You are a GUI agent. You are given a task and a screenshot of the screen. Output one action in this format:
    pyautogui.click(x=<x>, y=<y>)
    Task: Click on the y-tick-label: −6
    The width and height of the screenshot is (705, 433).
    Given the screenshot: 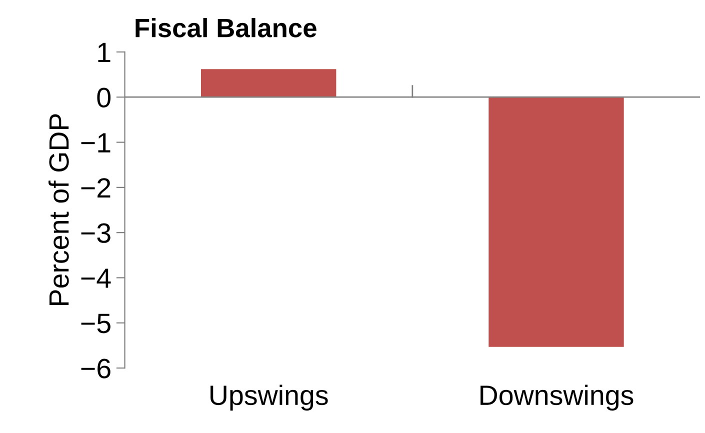 What is the action you would take?
    pyautogui.click(x=95, y=368)
    